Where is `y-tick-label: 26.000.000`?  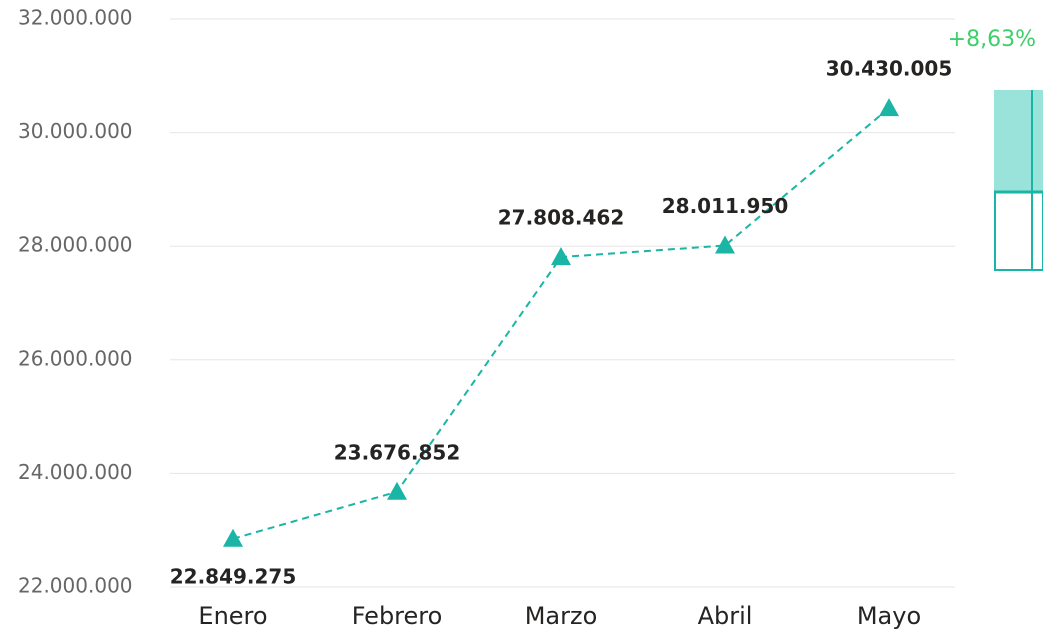 y-tick-label: 26.000.000 is located at coordinates (75, 358).